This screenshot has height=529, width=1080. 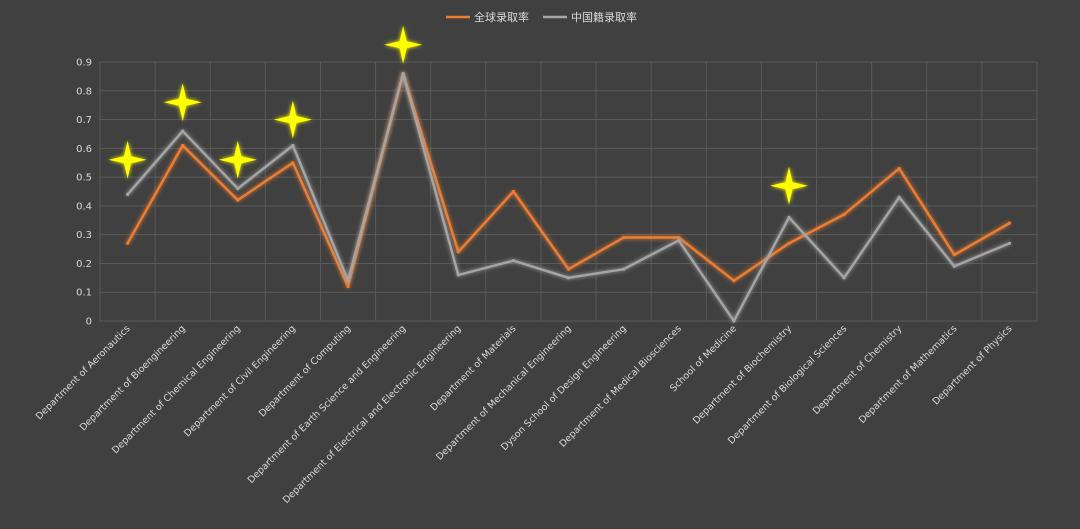 What do you see at coordinates (240, 381) in the screenshot?
I see `x-category-label: Department of Civil Engineering` at bounding box center [240, 381].